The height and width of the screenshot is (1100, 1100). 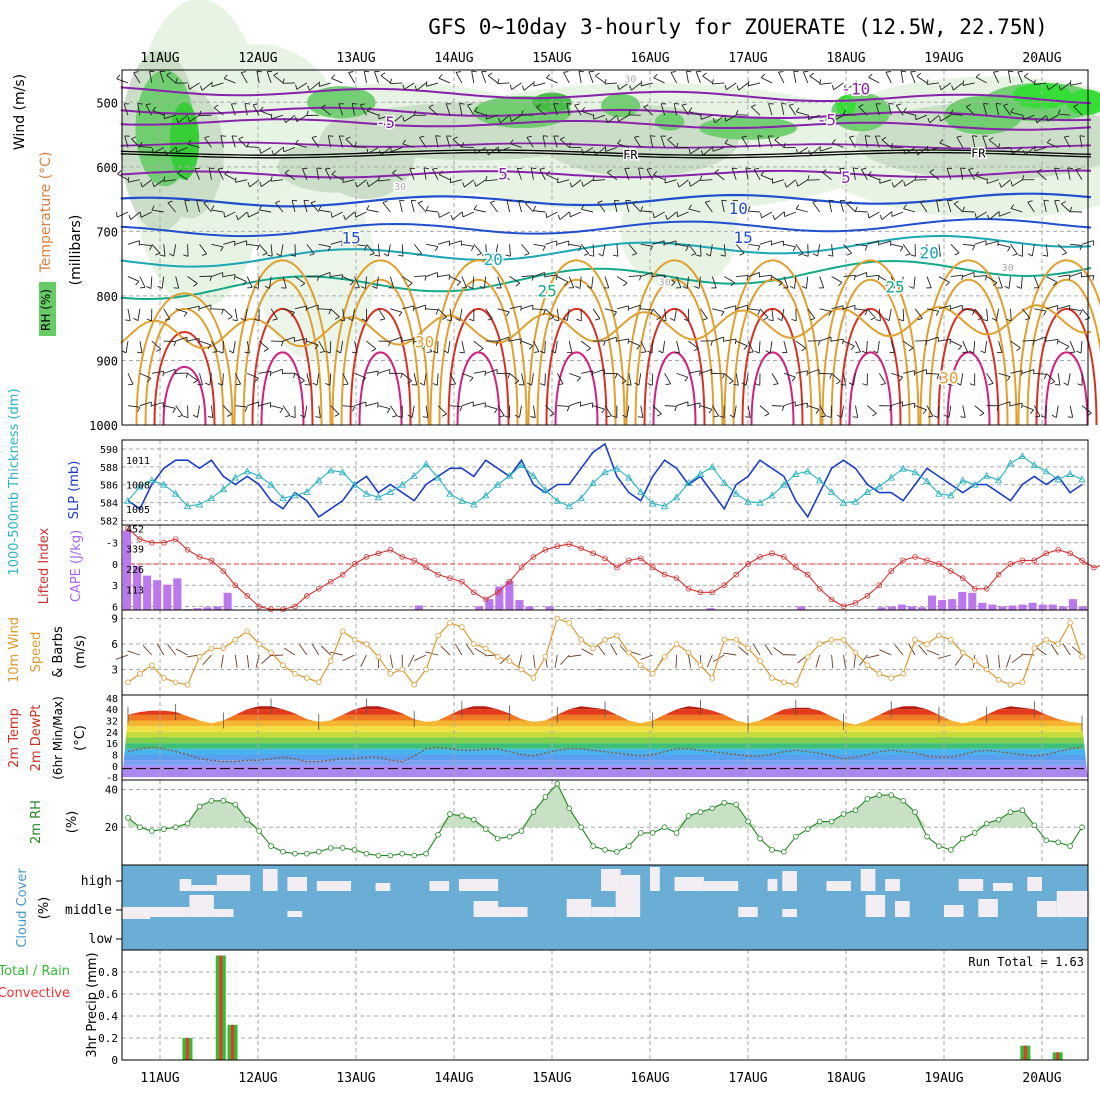 I want to click on day-label-bottom: 17AUG, so click(x=747, y=1078).